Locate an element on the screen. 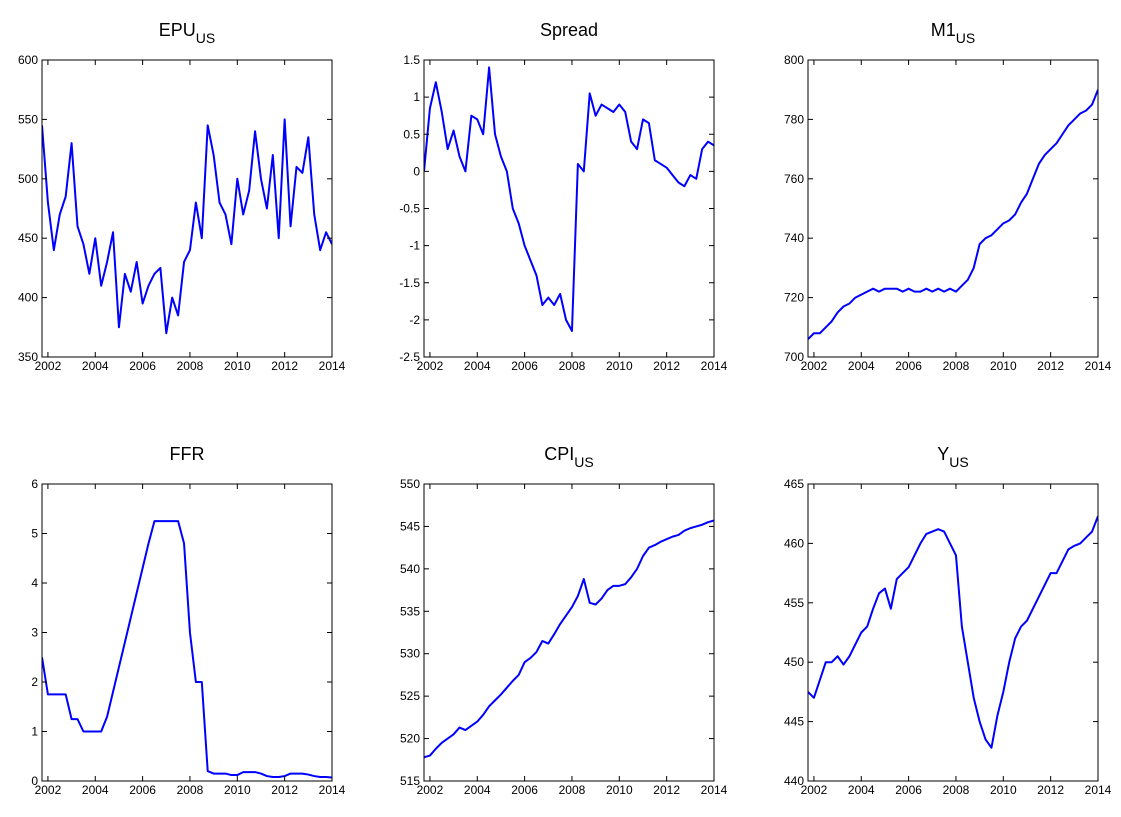  y-tick-label: 465 is located at coordinates (794, 484).